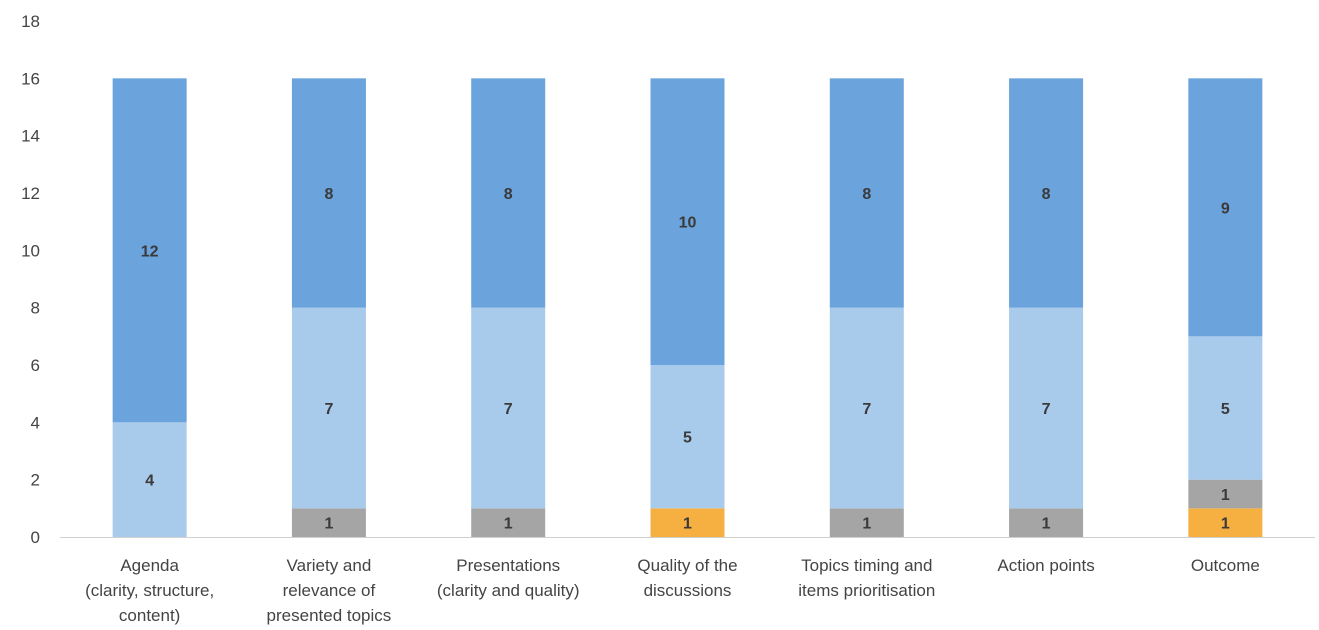  Describe the element at coordinates (35, 365) in the screenshot. I see `y-tick-label: 6` at that location.